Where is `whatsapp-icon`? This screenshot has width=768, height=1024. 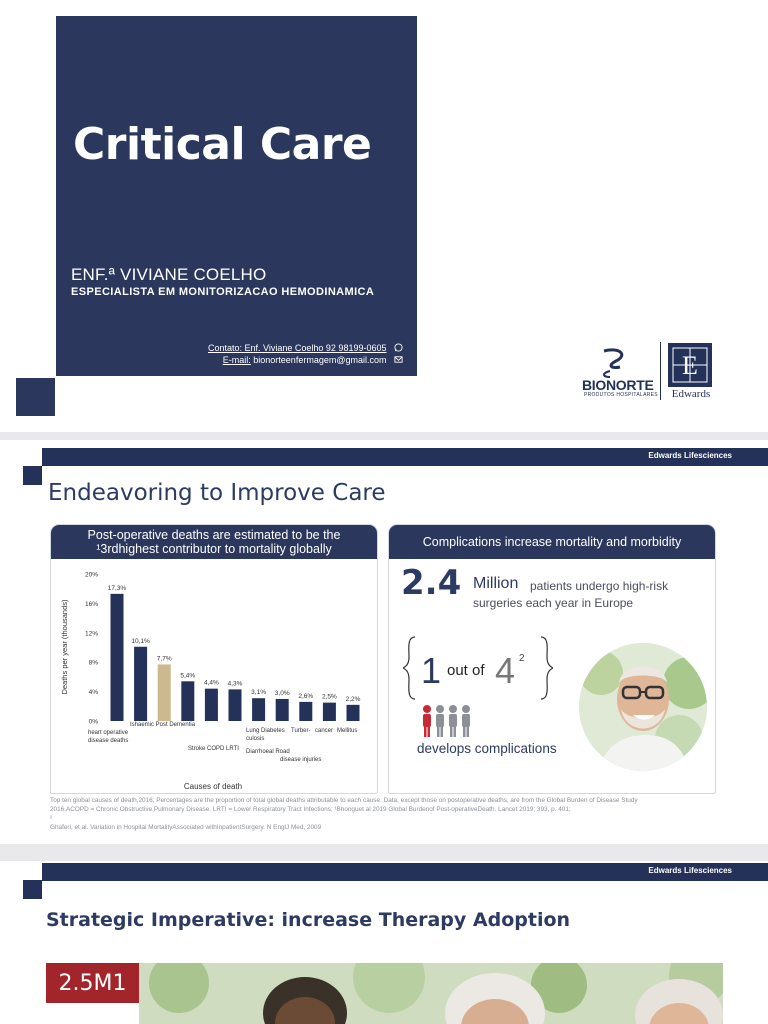 whatsapp-icon is located at coordinates (398, 347).